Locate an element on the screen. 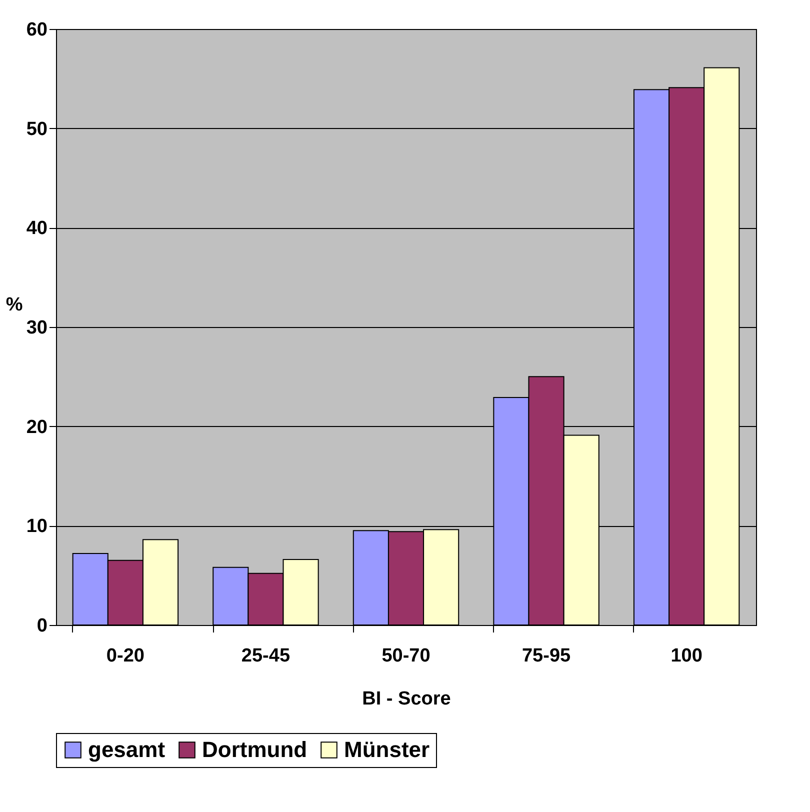  y-tick-label: 50 is located at coordinates (37, 129).